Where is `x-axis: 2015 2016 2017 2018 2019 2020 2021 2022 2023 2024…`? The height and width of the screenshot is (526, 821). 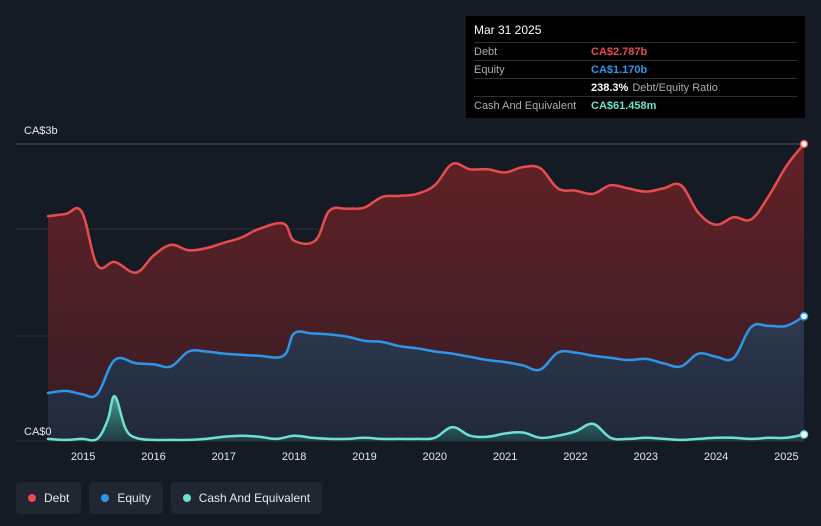
x-axis: 2015 2016 2017 2018 2019 2020 2021 2022 2023 2024… is located at coordinates (435, 457).